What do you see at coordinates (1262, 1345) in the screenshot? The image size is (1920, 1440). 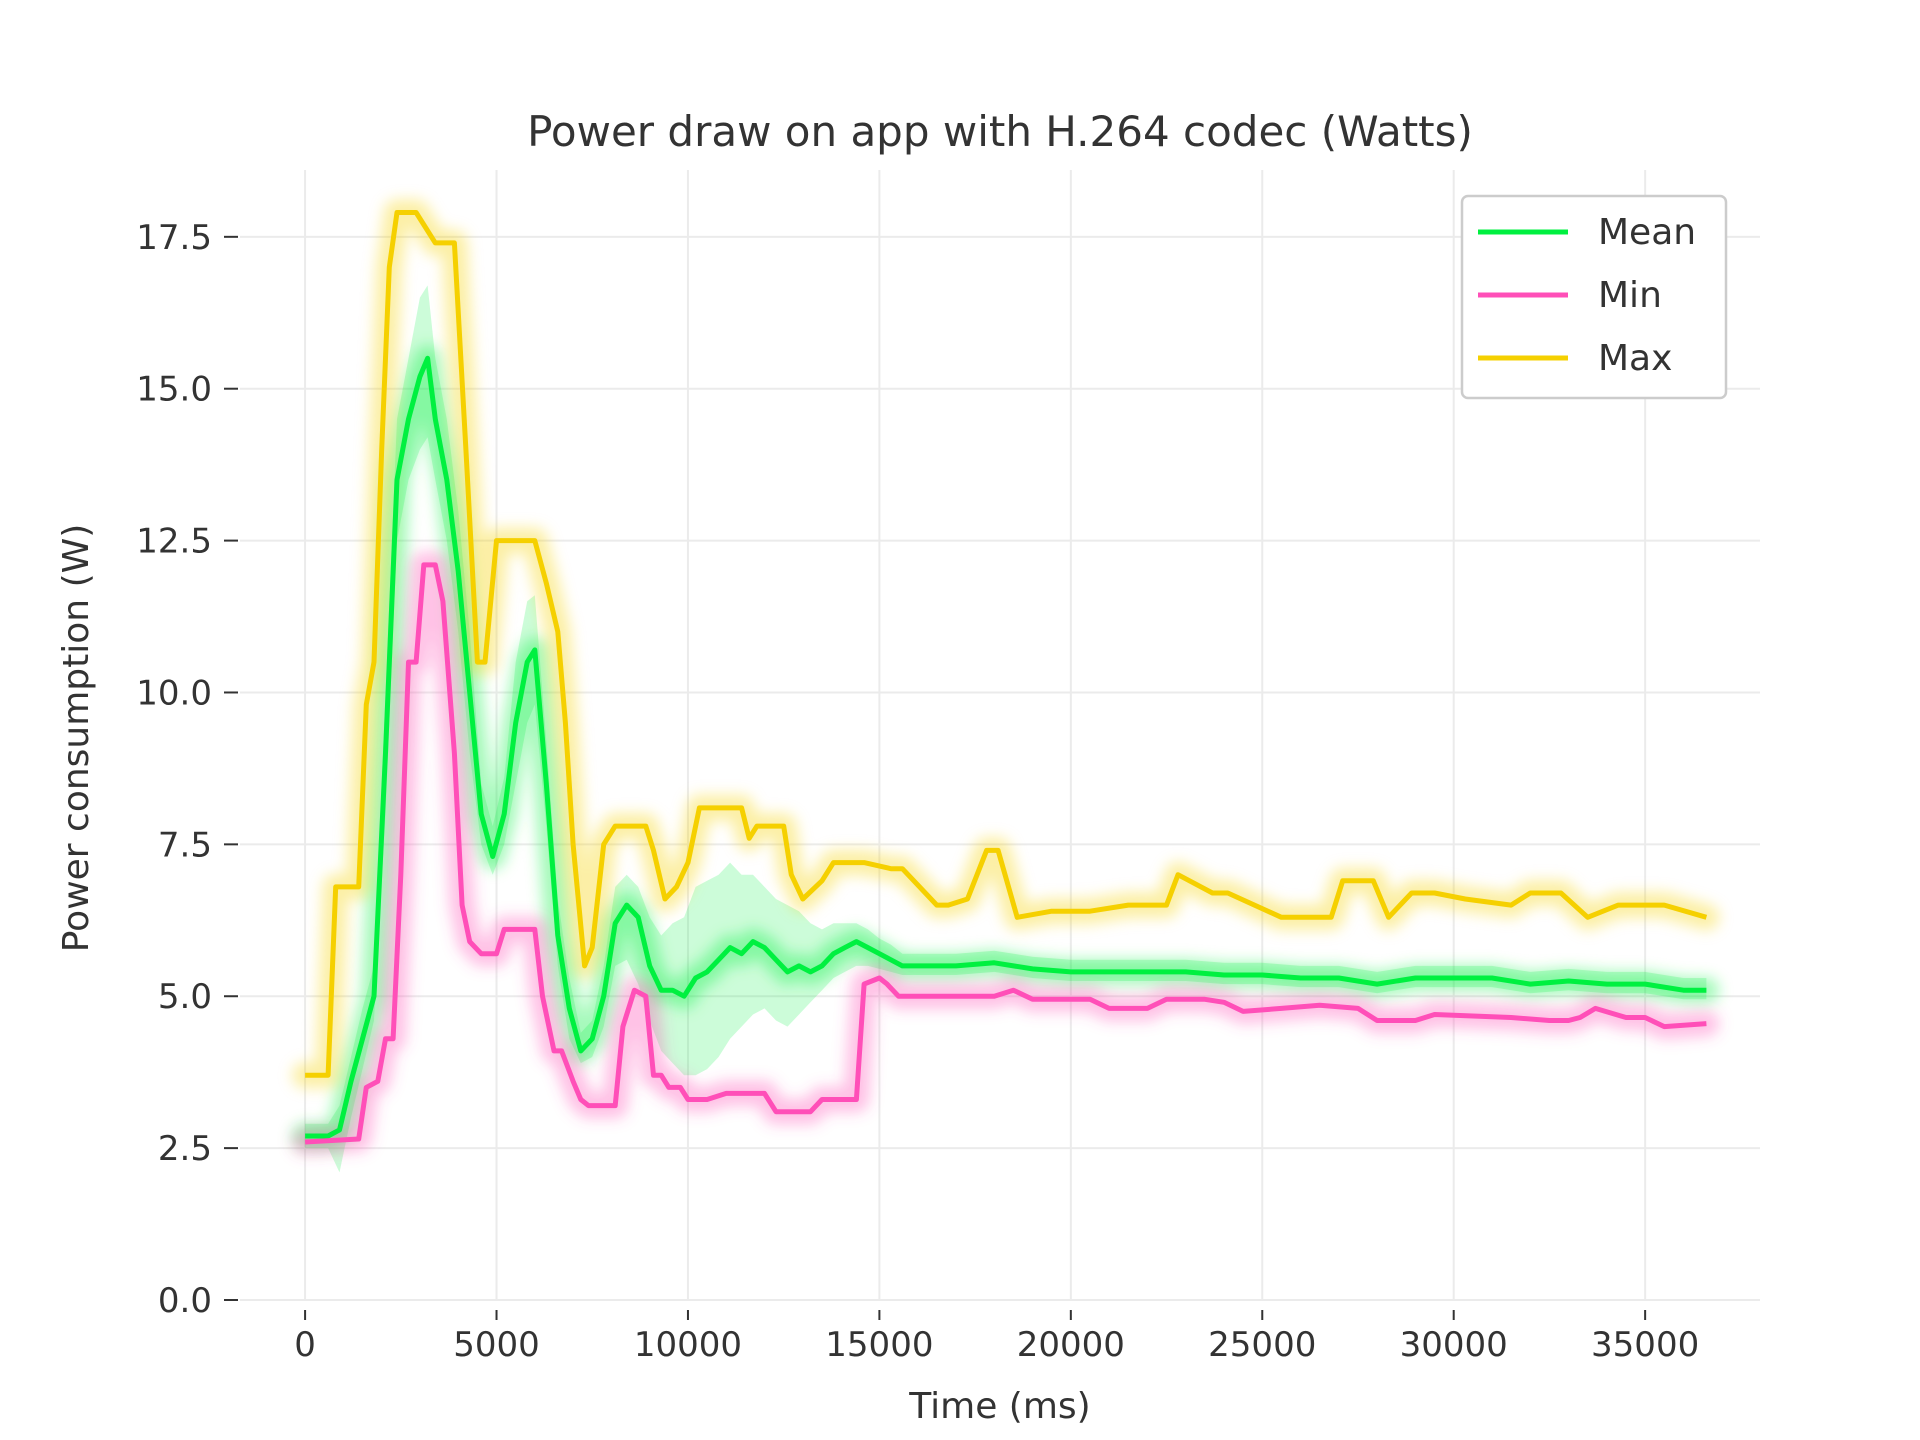 I see `x-tick-label: 25000` at bounding box center [1262, 1345].